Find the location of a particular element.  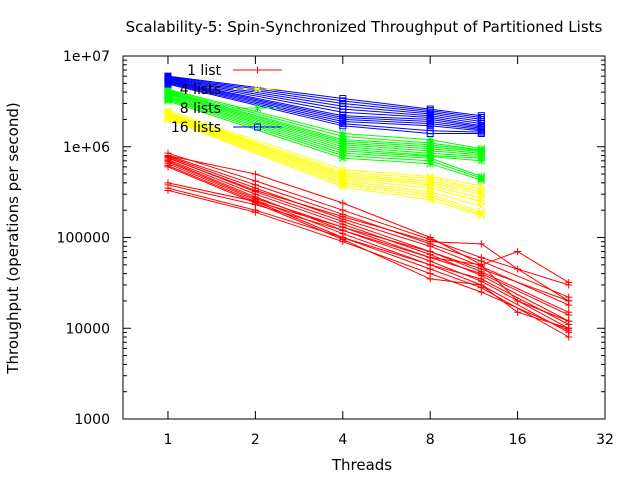

x-tick-label: 2 is located at coordinates (255, 440).